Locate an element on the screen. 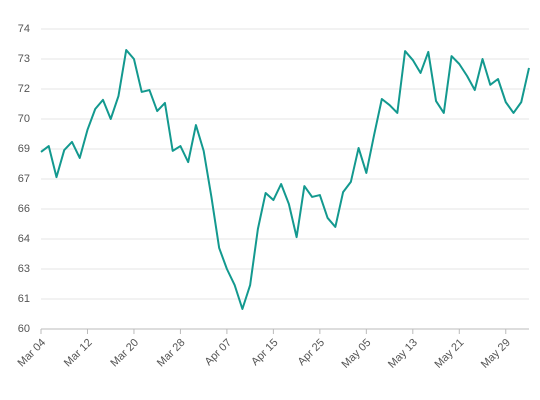  x-tick-label: May 29 is located at coordinates (496, 354).